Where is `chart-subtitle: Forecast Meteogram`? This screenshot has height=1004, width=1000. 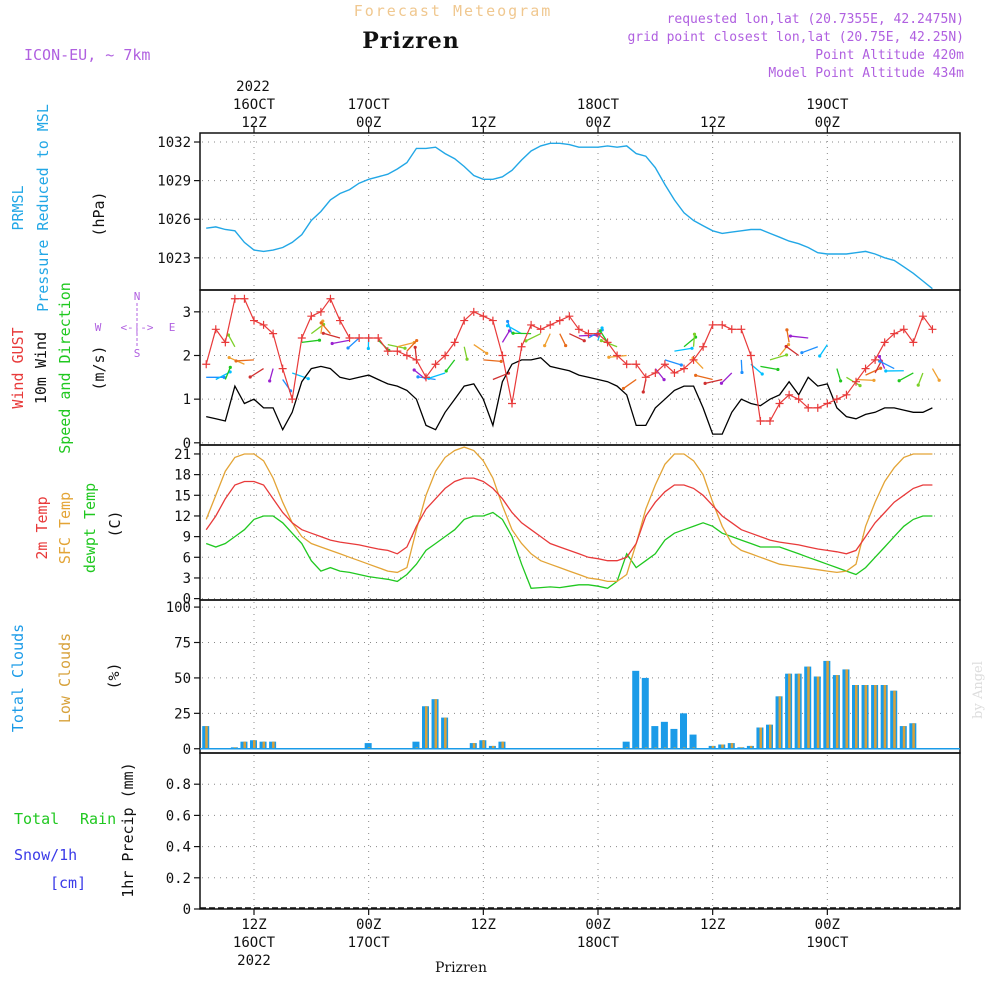
chart-subtitle: Forecast Meteogram is located at coordinates (453, 11).